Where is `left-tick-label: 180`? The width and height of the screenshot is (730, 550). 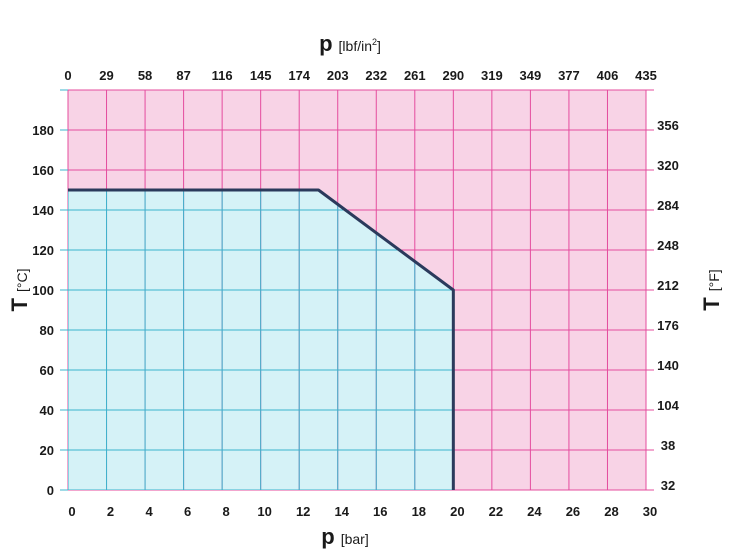
left-tick-label: 180 is located at coordinates (43, 130).